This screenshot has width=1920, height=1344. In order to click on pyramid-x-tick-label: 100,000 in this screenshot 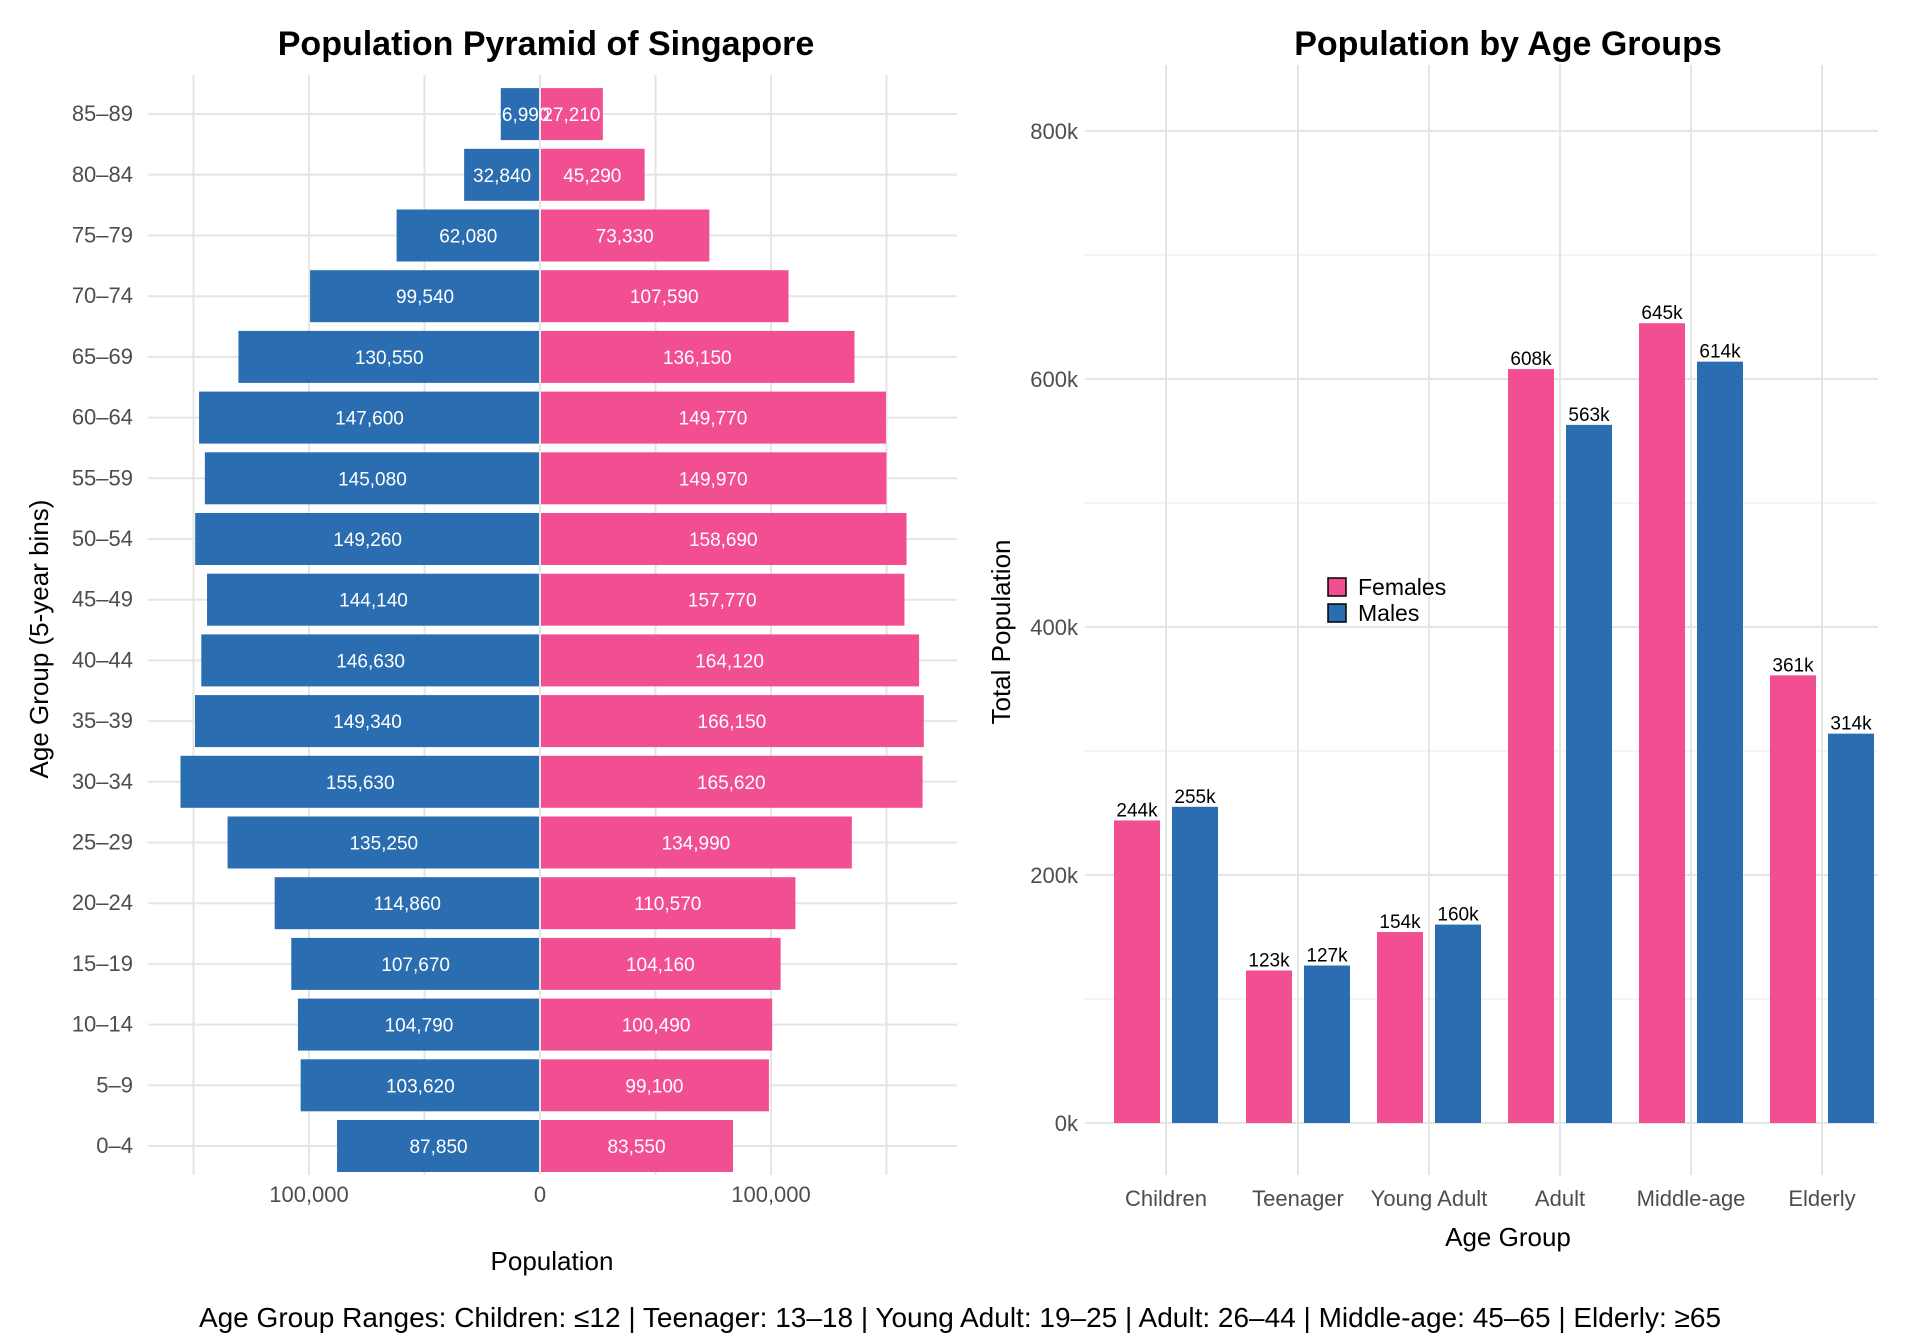, I will do `click(309, 1194)`.